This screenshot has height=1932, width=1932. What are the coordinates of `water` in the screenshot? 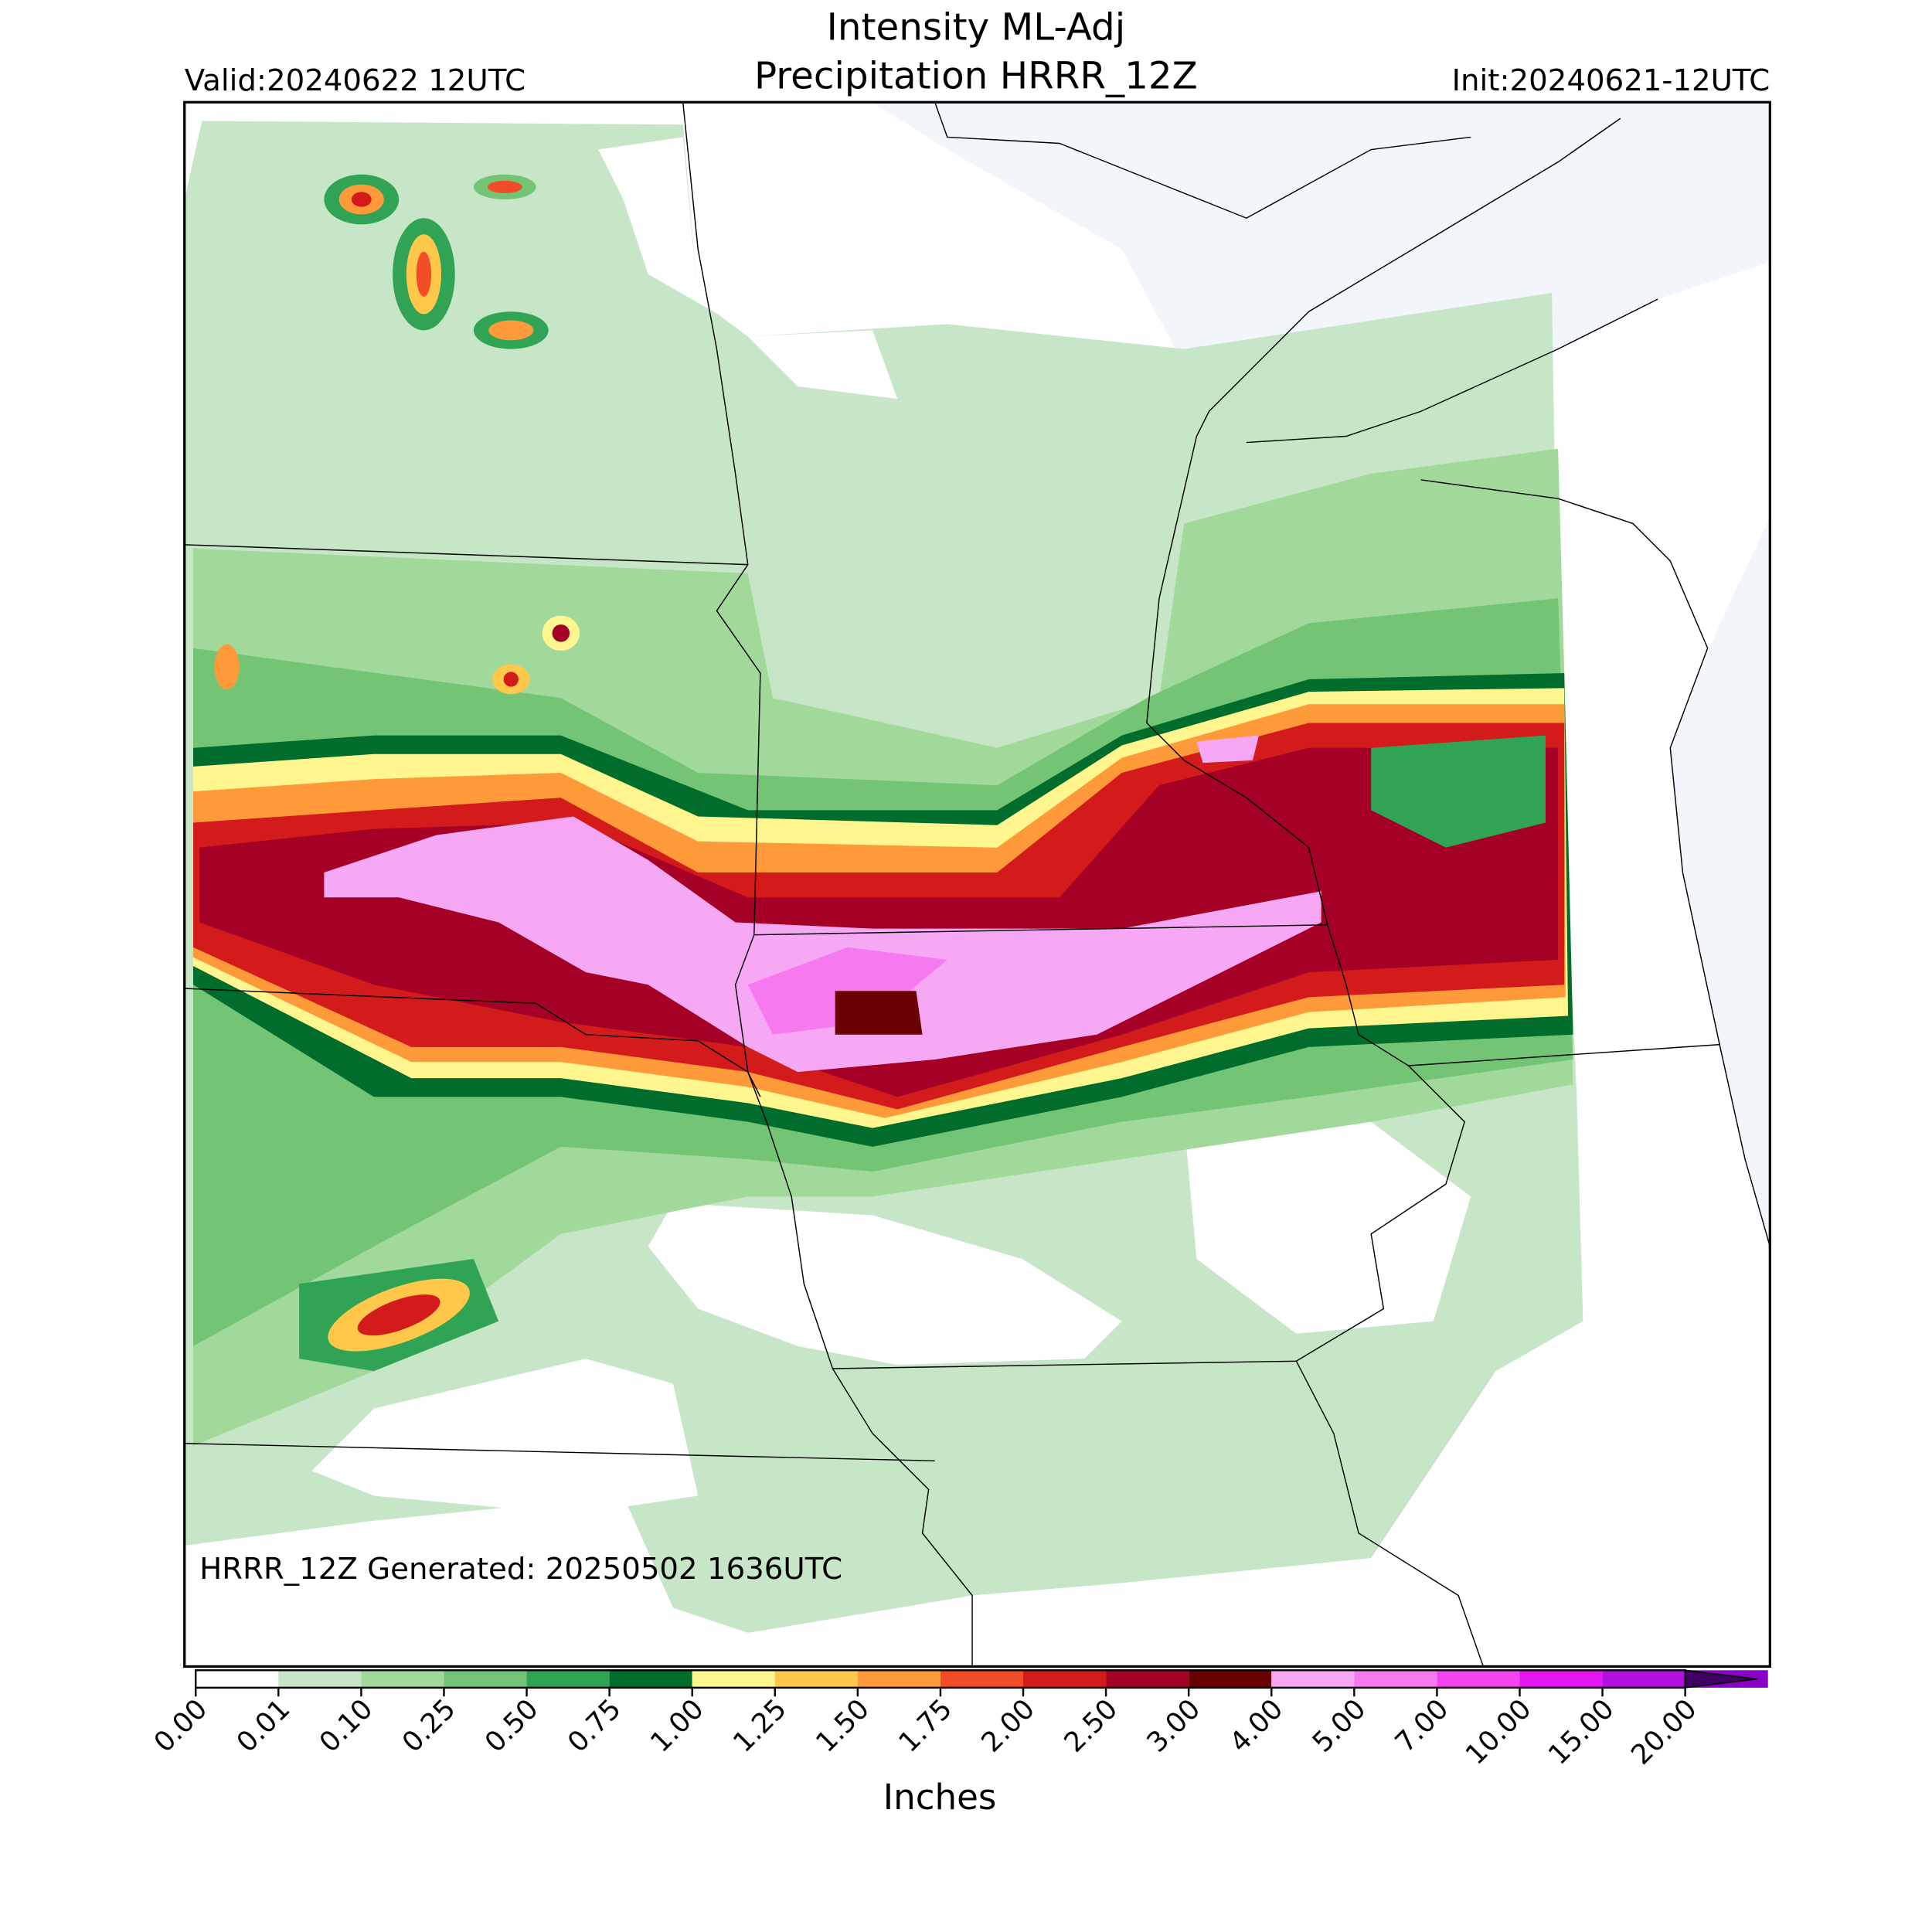 It's located at (1321, 273).